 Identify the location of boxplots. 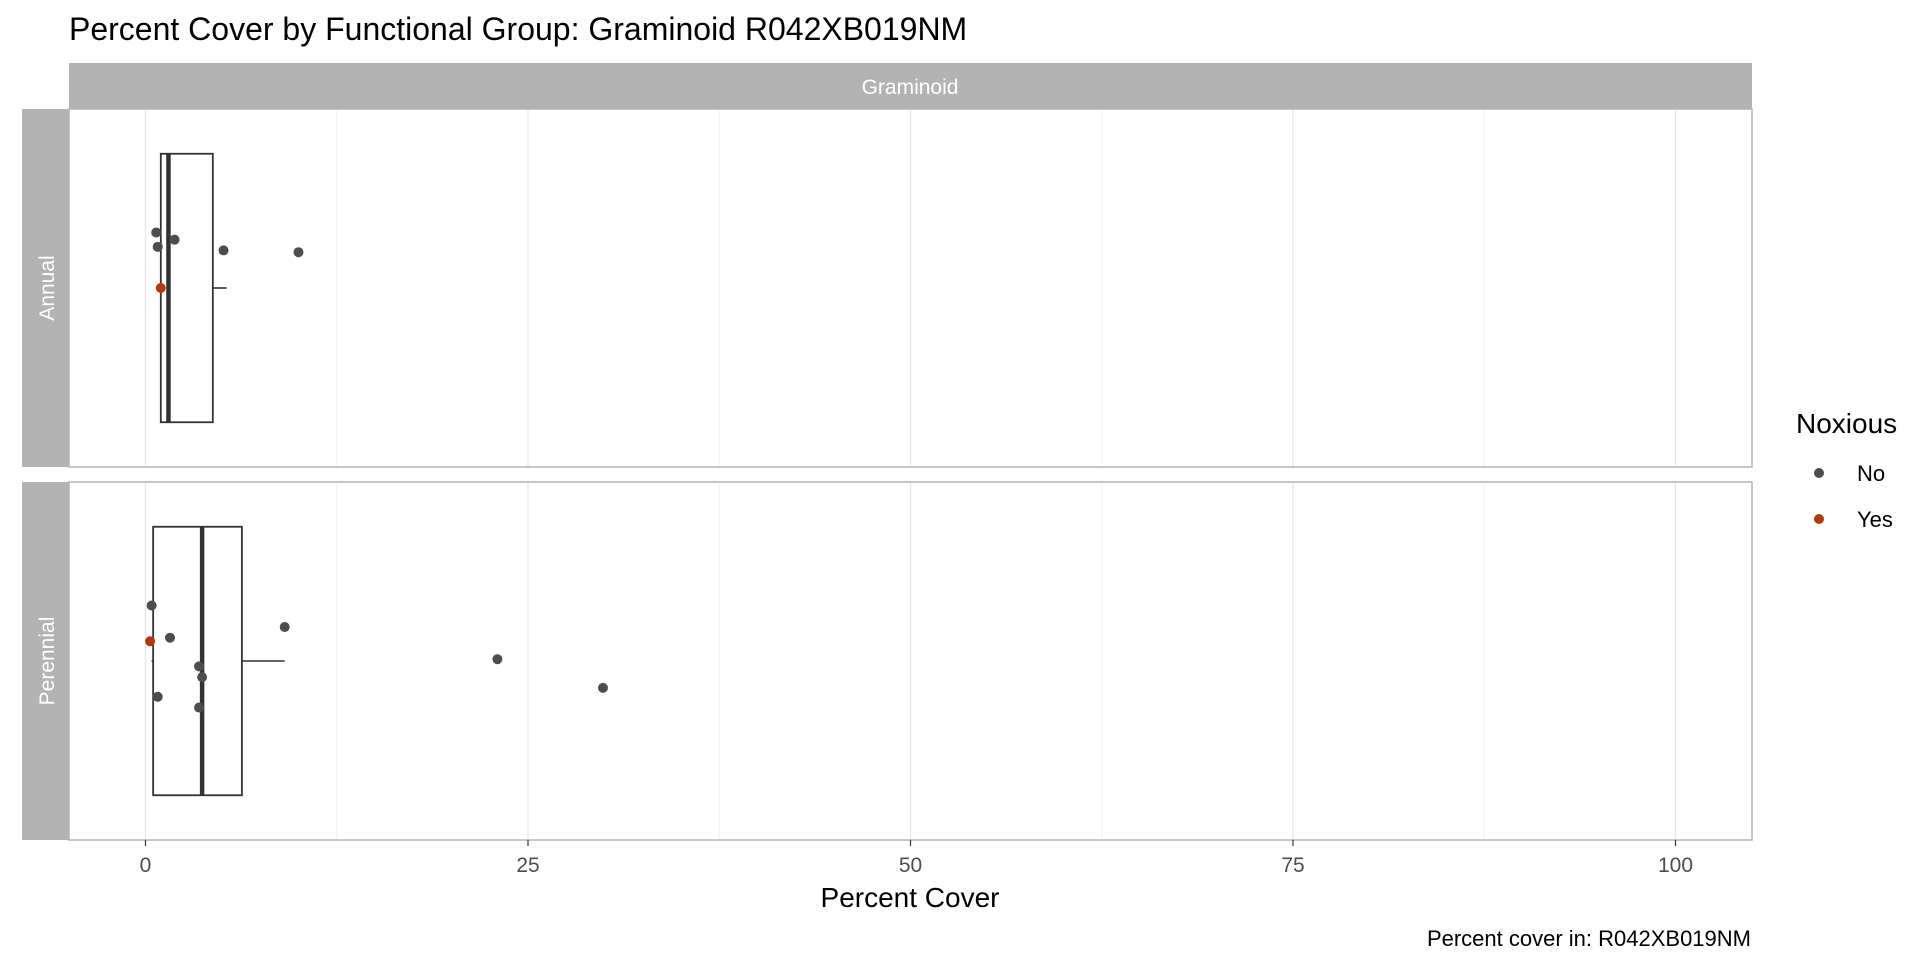
(218, 474).